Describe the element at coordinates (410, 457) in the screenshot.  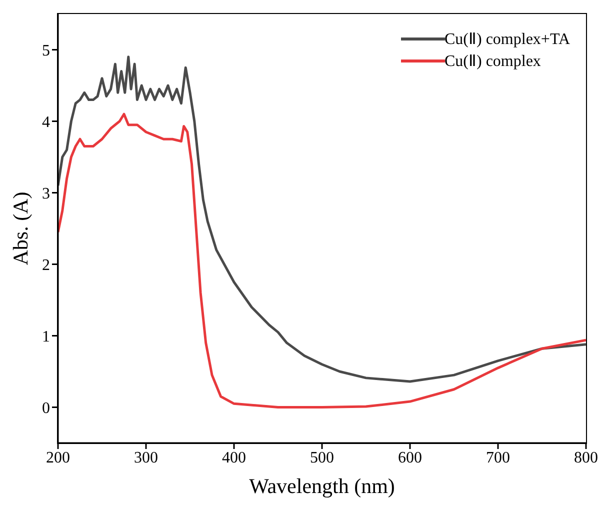
I see `x-tick-label: 600` at that location.